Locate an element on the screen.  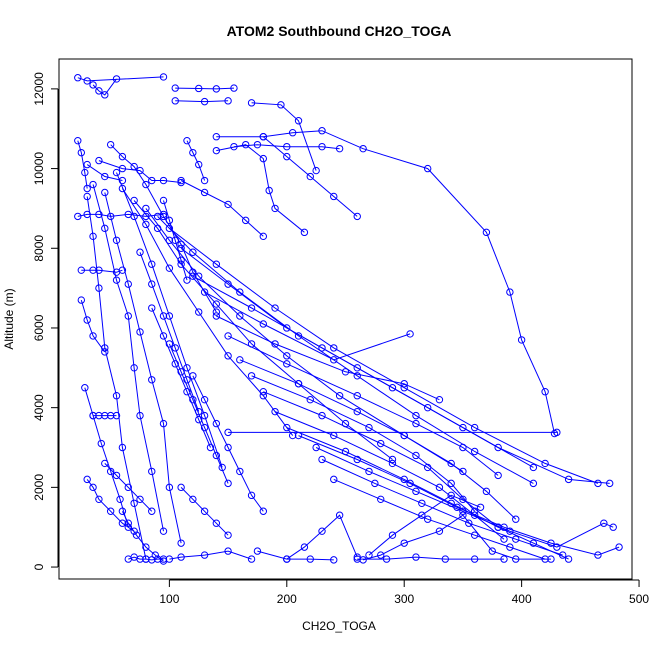
x-tick-label: 300 is located at coordinates (404, 599).